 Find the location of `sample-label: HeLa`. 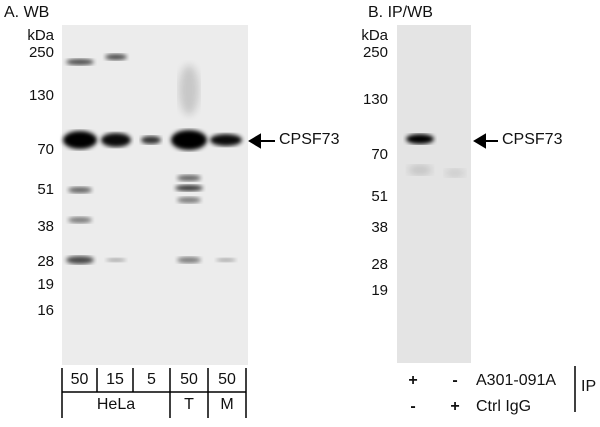

sample-label: HeLa is located at coordinates (116, 404).